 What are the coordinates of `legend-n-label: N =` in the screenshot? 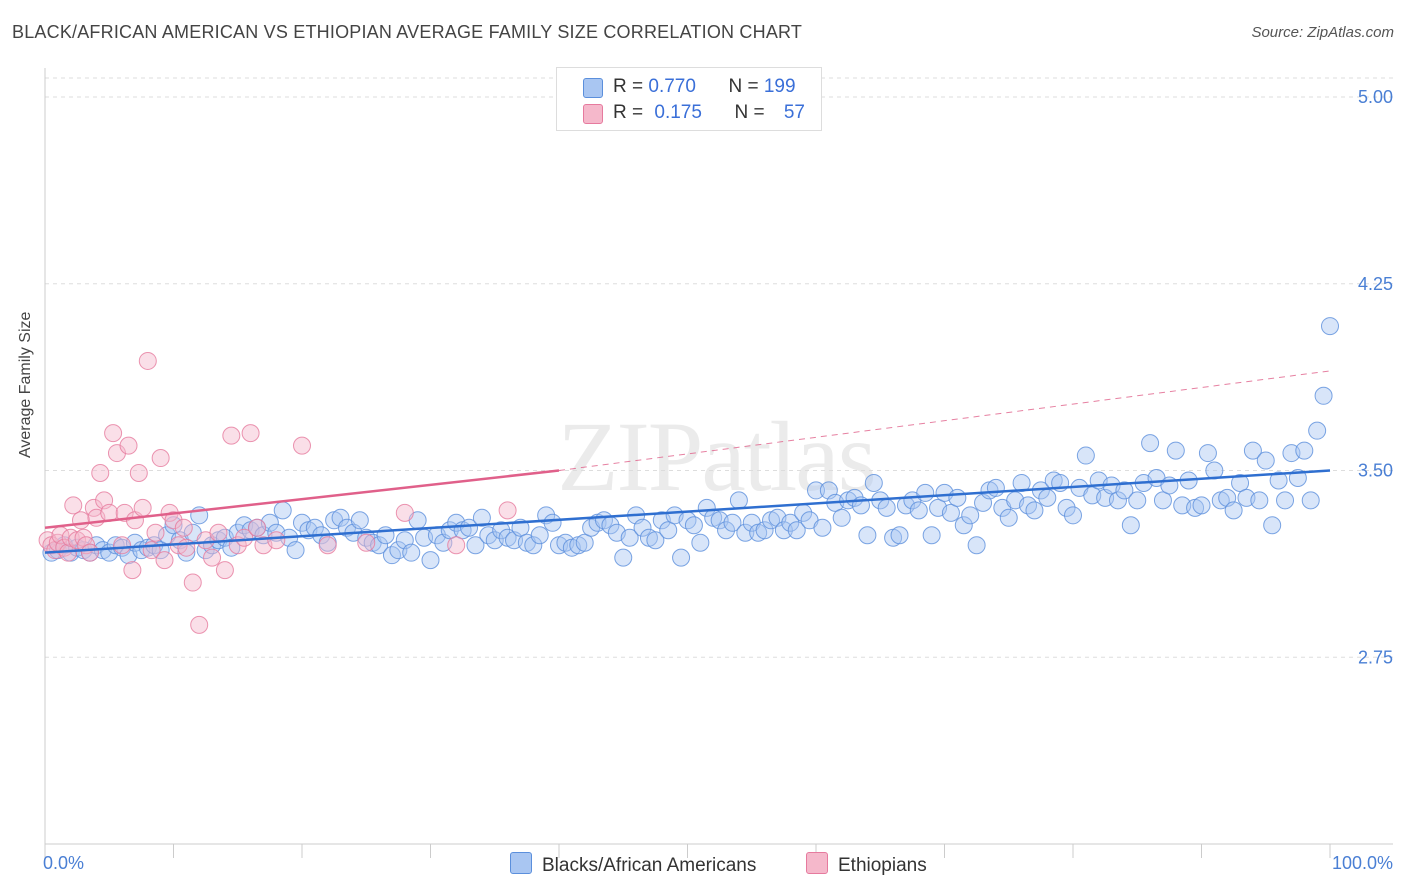 It's located at (746, 86).